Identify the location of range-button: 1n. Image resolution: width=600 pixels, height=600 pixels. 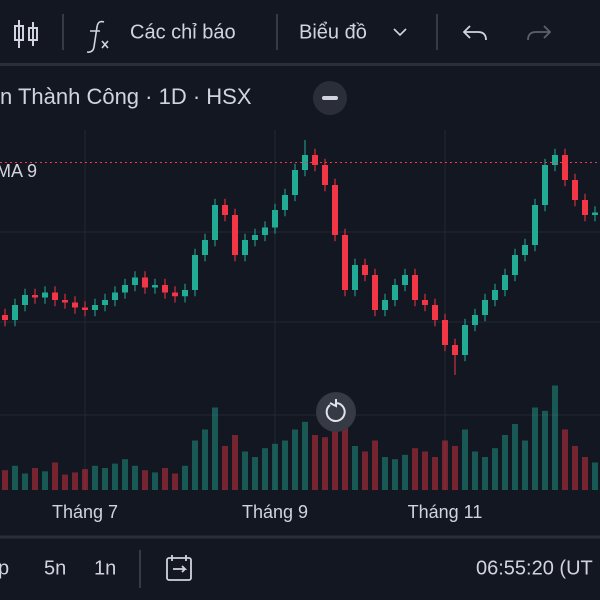
(105, 568).